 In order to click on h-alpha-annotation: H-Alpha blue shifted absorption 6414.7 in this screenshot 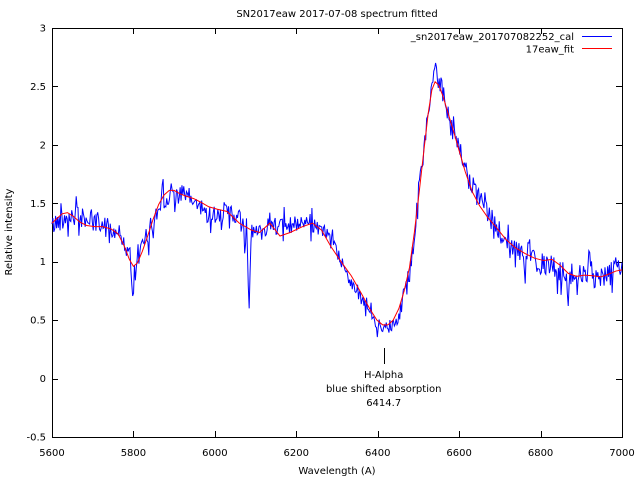, I will do `click(383, 378)`.